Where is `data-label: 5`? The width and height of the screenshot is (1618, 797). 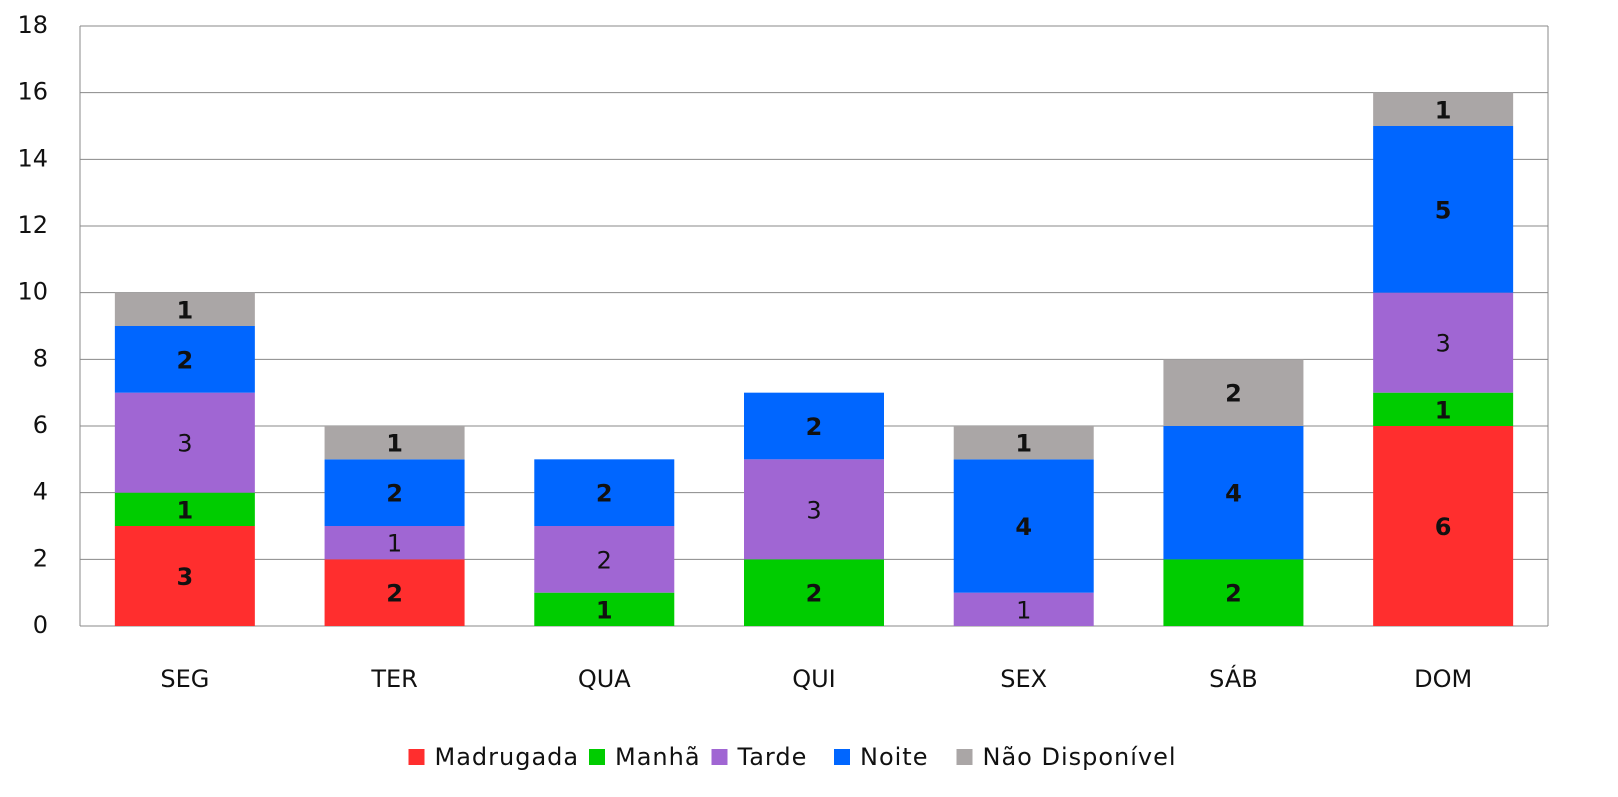
data-label: 5 is located at coordinates (1443, 210).